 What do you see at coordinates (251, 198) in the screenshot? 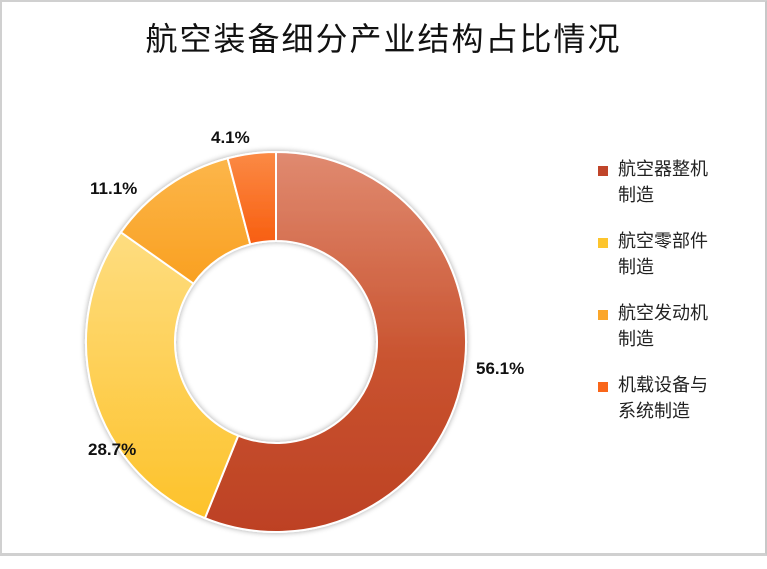
I see `slice-airborne` at bounding box center [251, 198].